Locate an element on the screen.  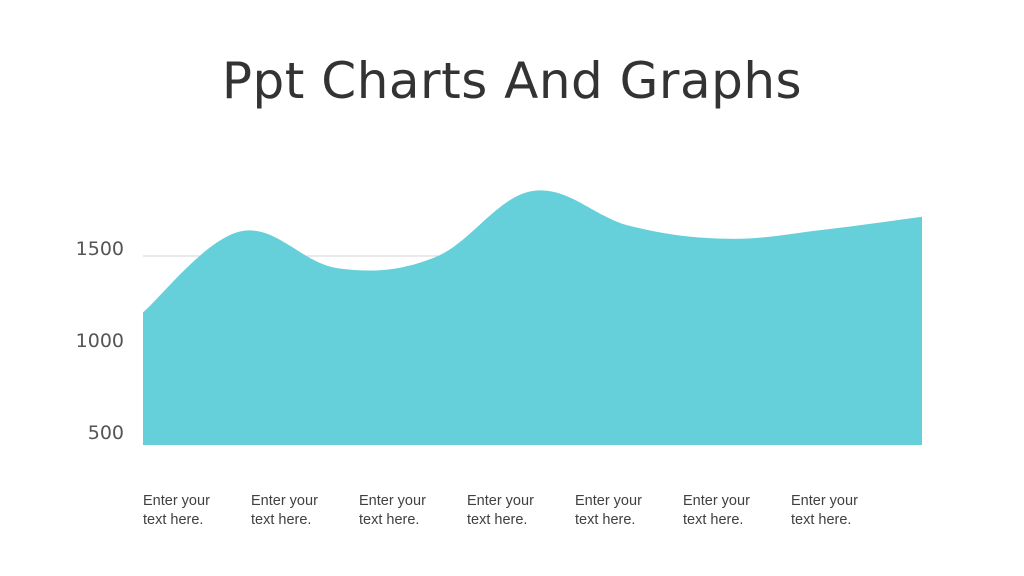
y-tick-label: 1000 is located at coordinates (100, 341).